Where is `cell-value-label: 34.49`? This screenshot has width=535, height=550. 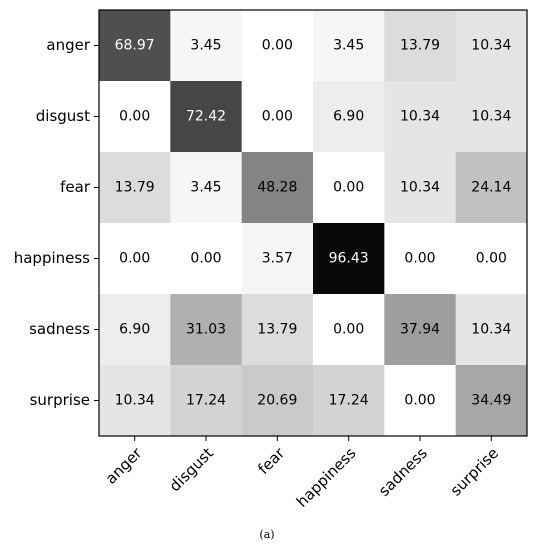 cell-value-label: 34.49 is located at coordinates (491, 401).